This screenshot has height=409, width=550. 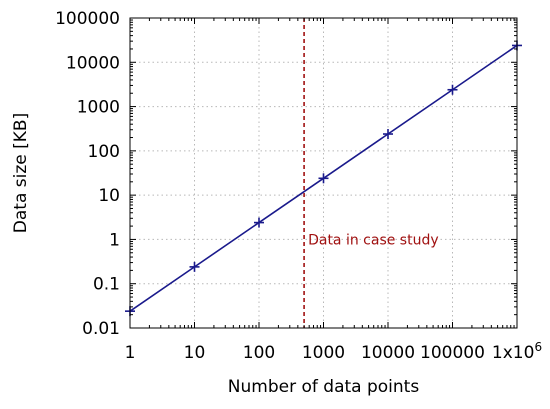 I want to click on y-tick-labels: 0.01 0.1 1 10 100 1000 10000 100000, so click(x=87, y=174).